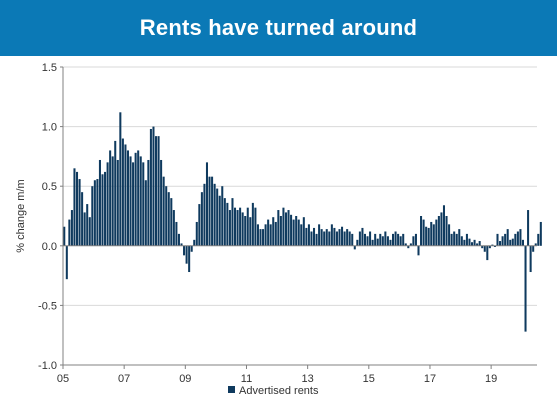  Describe the element at coordinates (246, 379) in the screenshot. I see `x-tick-label: 11` at that location.